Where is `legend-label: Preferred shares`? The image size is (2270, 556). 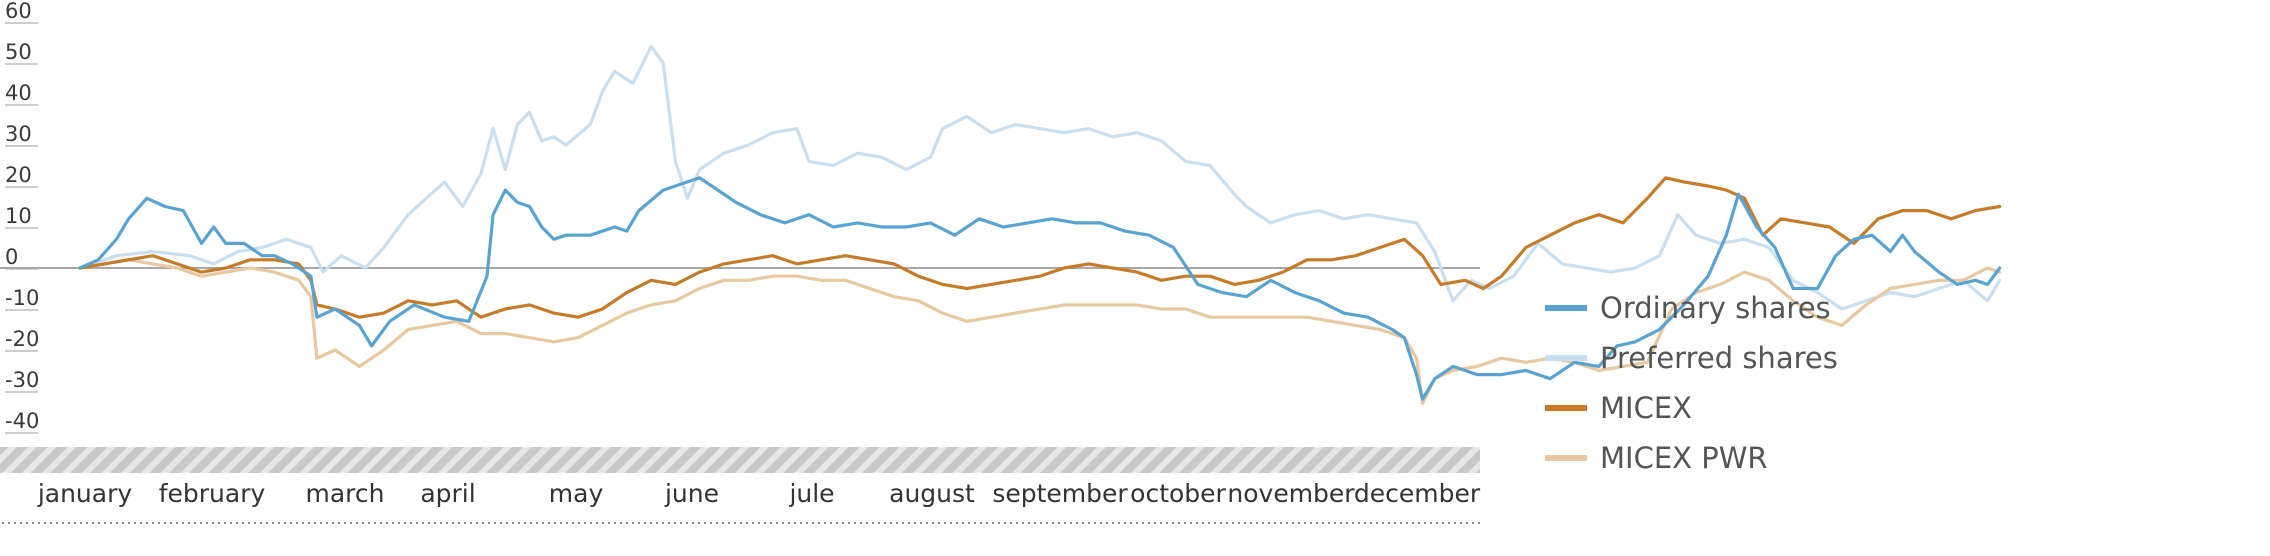 legend-label: Preferred shares is located at coordinates (1719, 358).